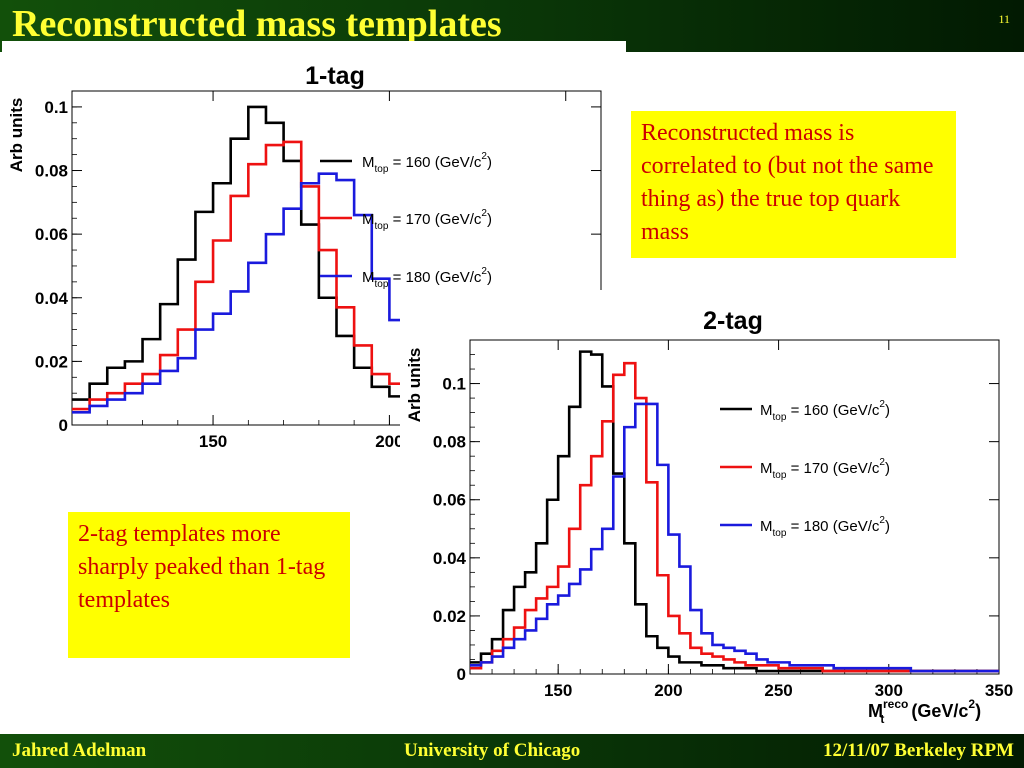 The width and height of the screenshot is (1024, 768). I want to click on x-tick-label: 300, so click(889, 690).